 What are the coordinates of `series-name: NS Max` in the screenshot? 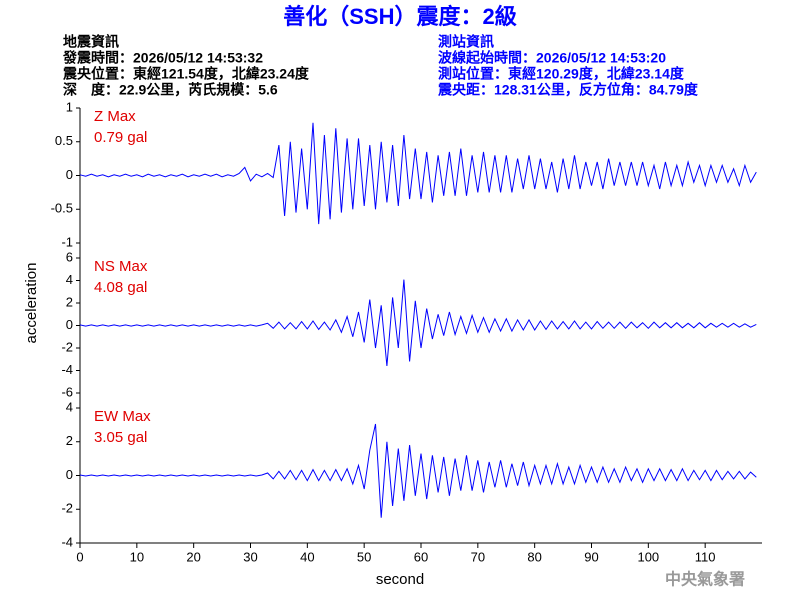 It's located at (121, 266).